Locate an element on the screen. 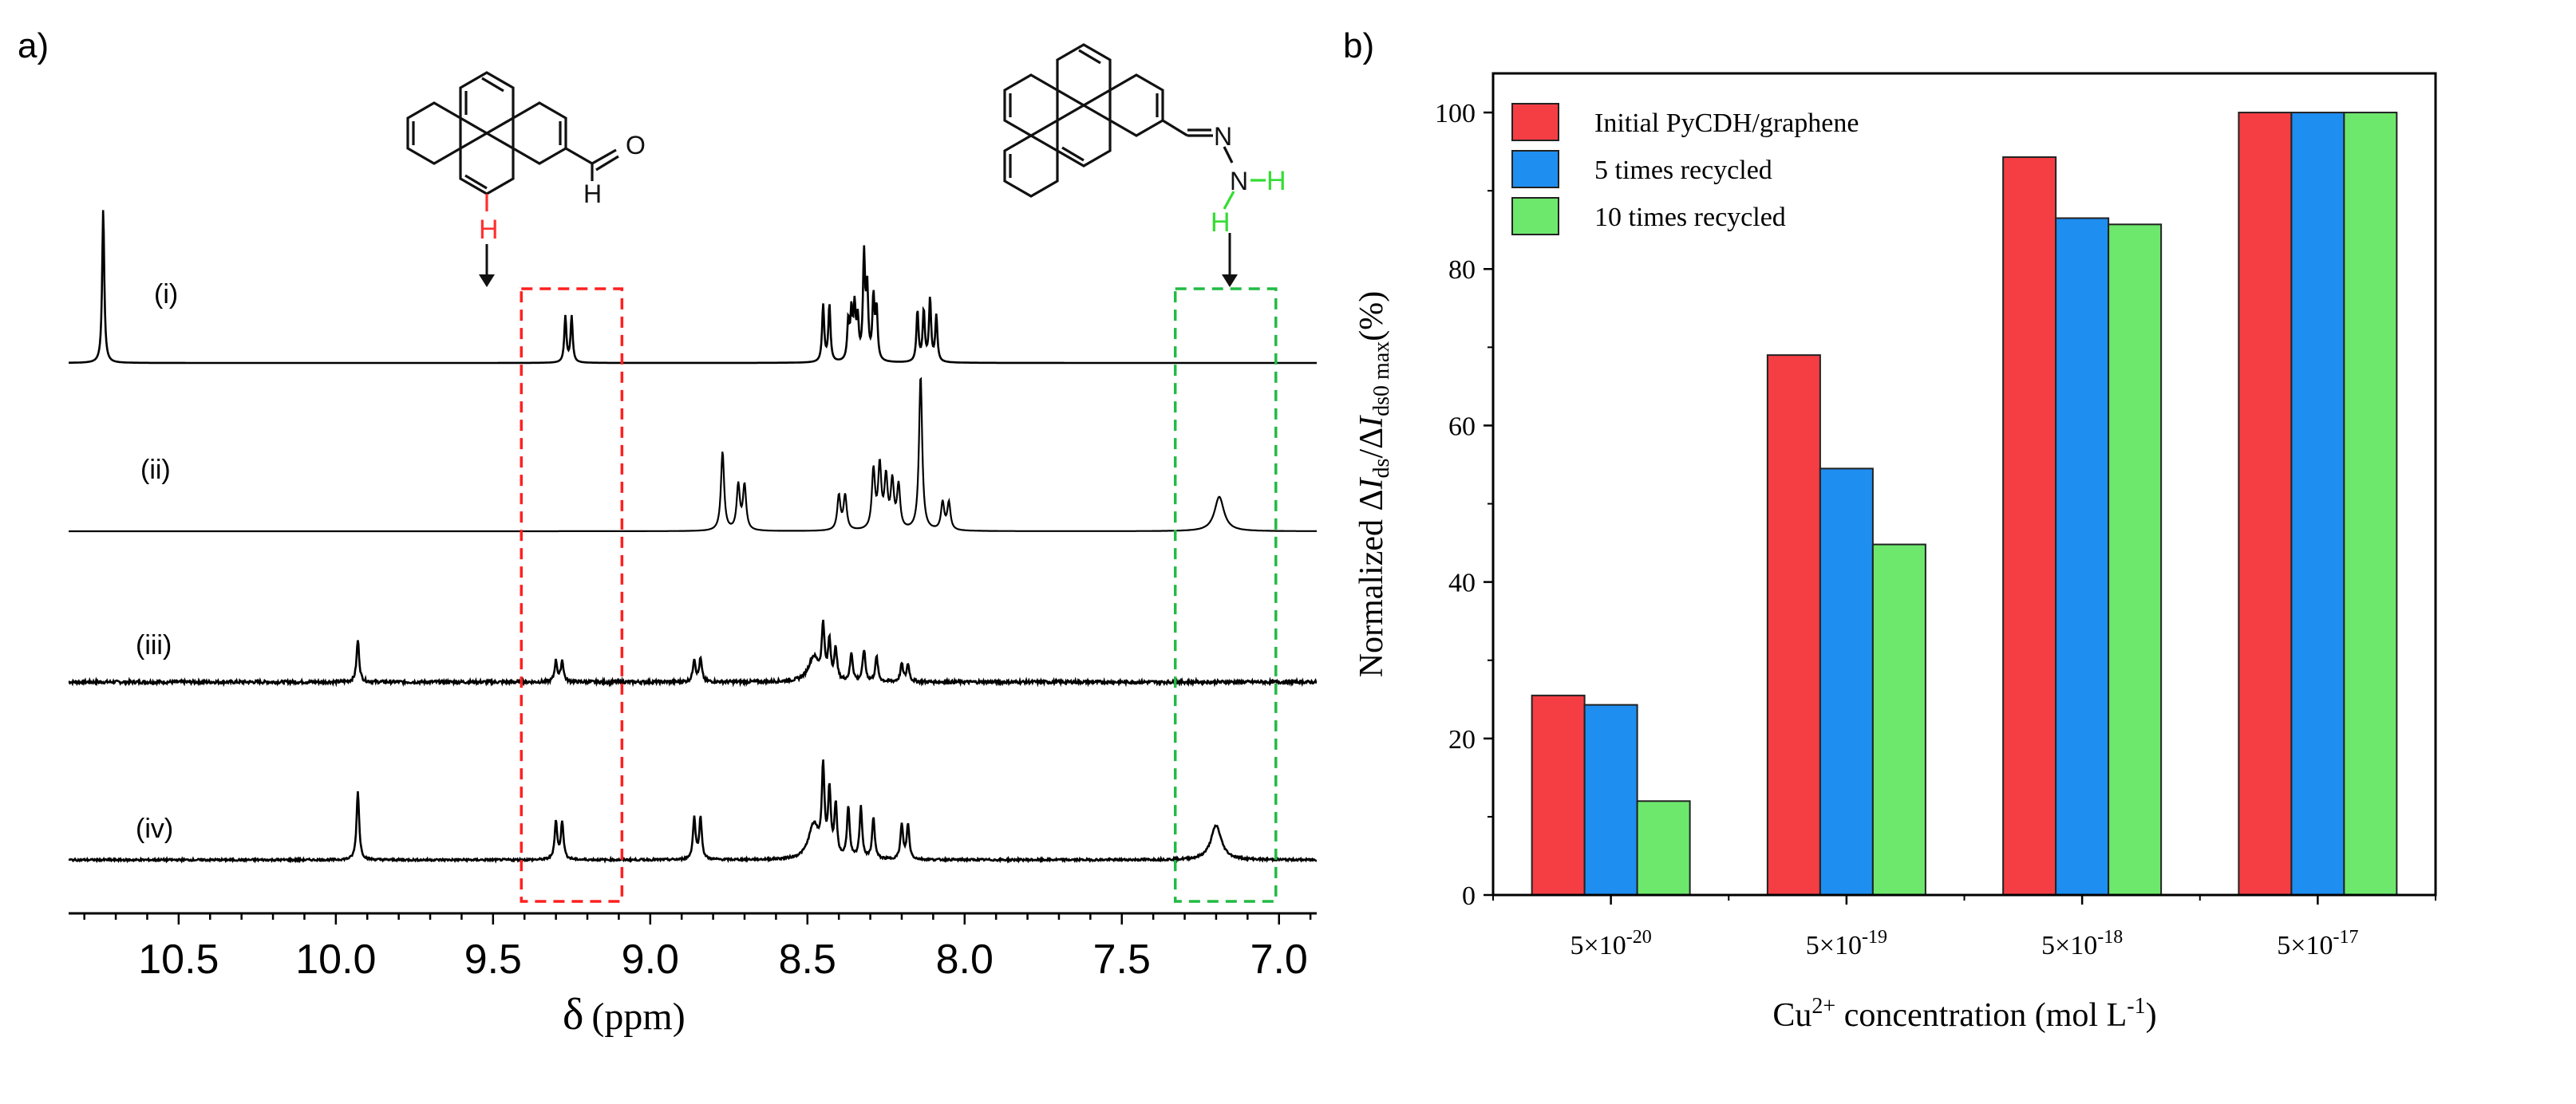  aldehyde-h-label: H is located at coordinates (592, 194).